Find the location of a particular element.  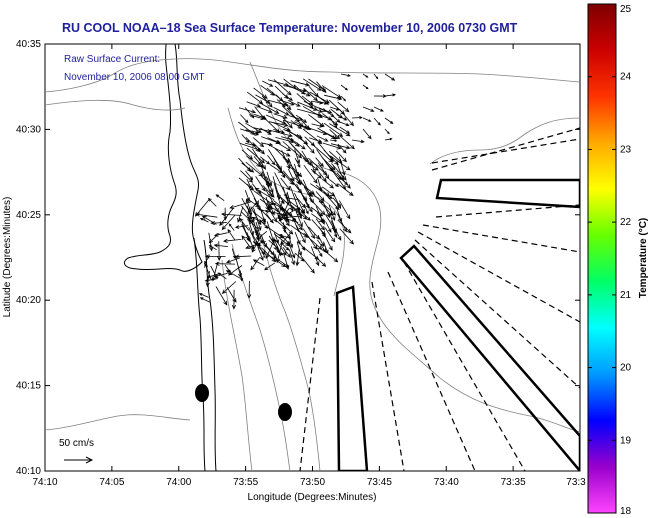

radial-line is located at coordinates (498, 277).